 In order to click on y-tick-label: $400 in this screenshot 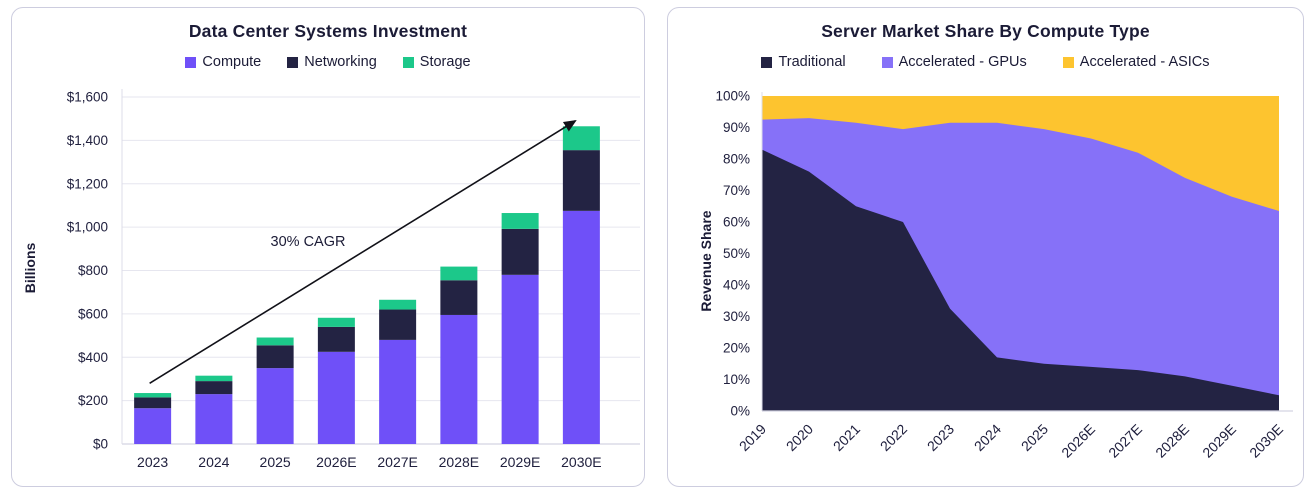, I will do `click(93, 357)`.